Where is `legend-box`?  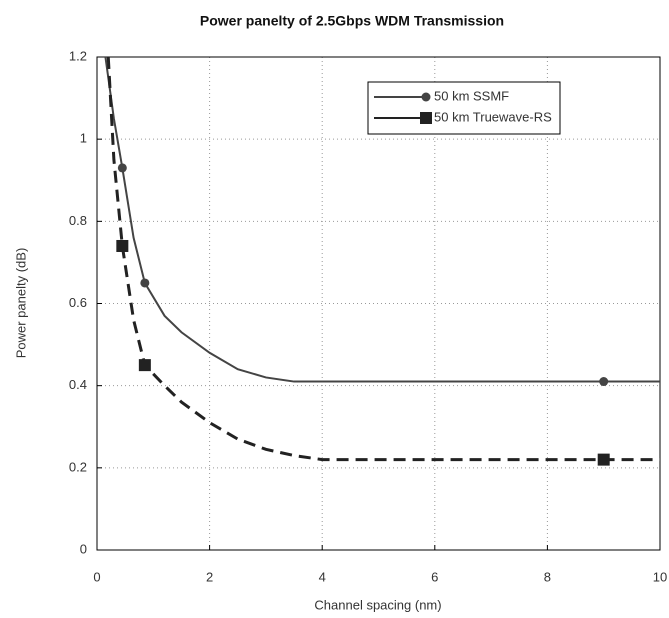 legend-box is located at coordinates (464, 108).